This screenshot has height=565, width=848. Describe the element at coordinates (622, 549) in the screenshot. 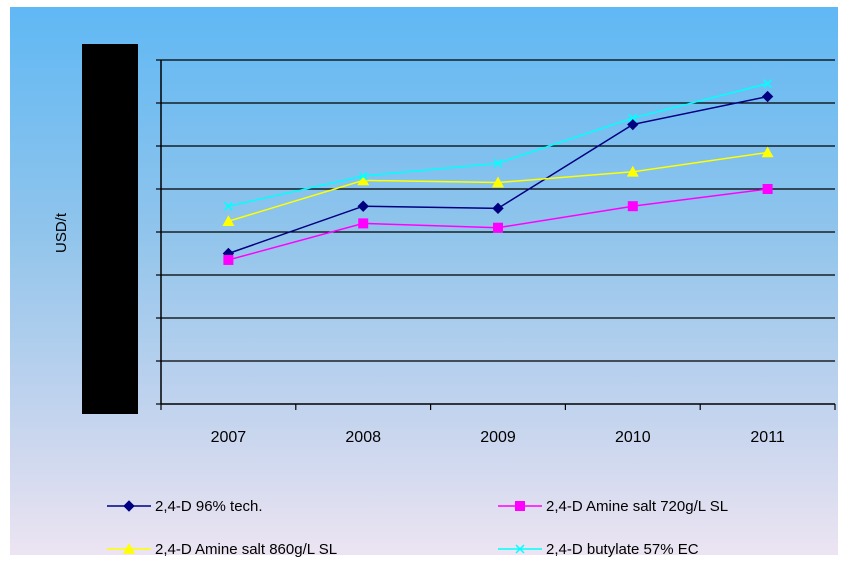

I see `legend-label: 2,4-D butylate 57% EC` at that location.